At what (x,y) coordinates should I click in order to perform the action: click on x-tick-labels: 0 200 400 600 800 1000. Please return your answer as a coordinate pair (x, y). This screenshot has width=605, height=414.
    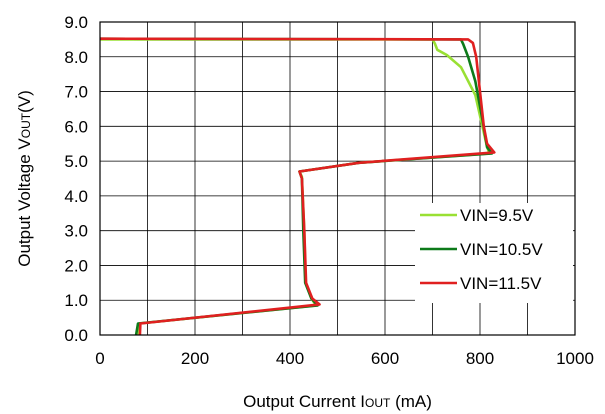
    Looking at the image, I should click on (344, 358).